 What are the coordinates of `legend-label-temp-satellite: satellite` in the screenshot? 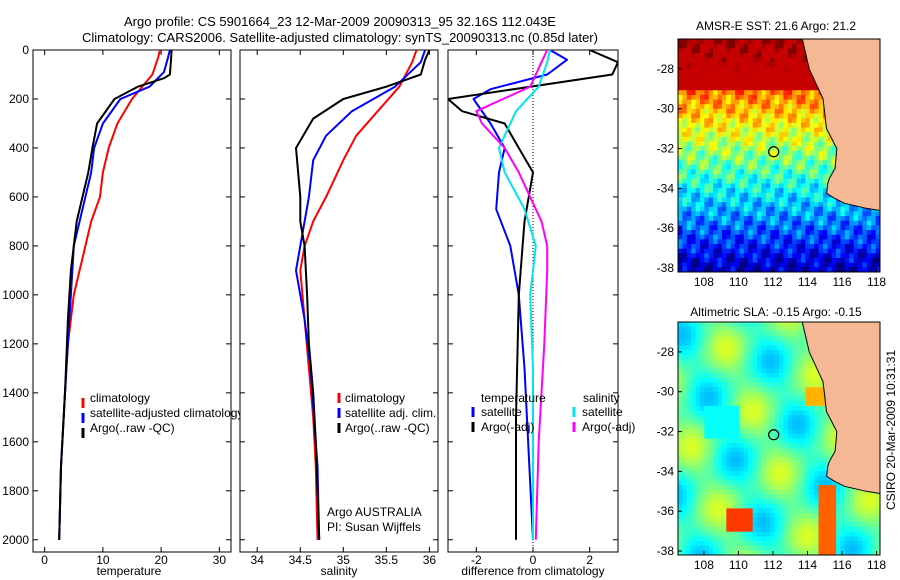 It's located at (501, 412).